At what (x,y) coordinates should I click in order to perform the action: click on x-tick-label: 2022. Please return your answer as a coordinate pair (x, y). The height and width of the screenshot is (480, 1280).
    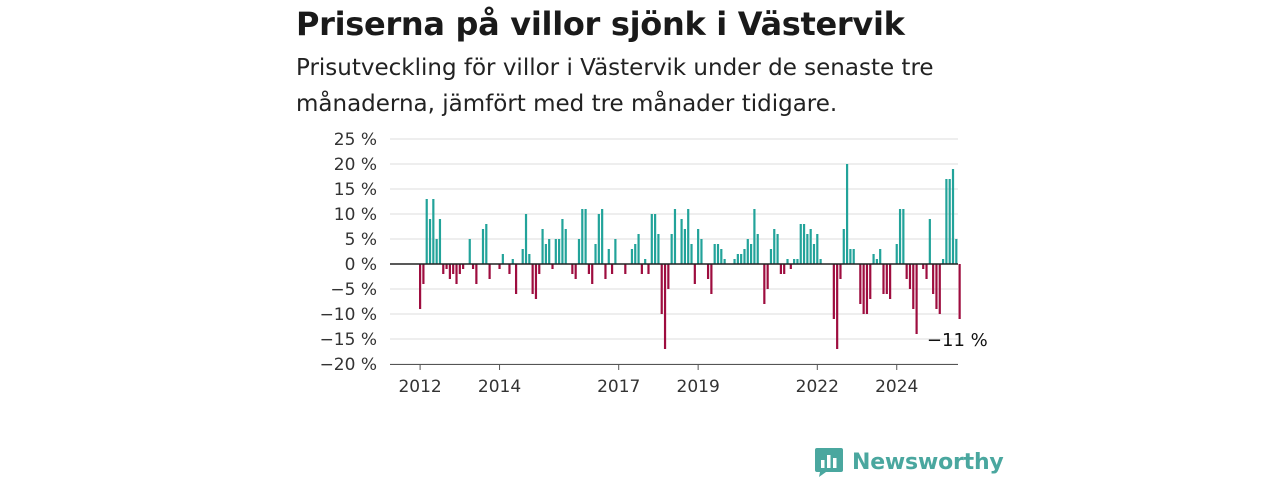
    Looking at the image, I should click on (817, 387).